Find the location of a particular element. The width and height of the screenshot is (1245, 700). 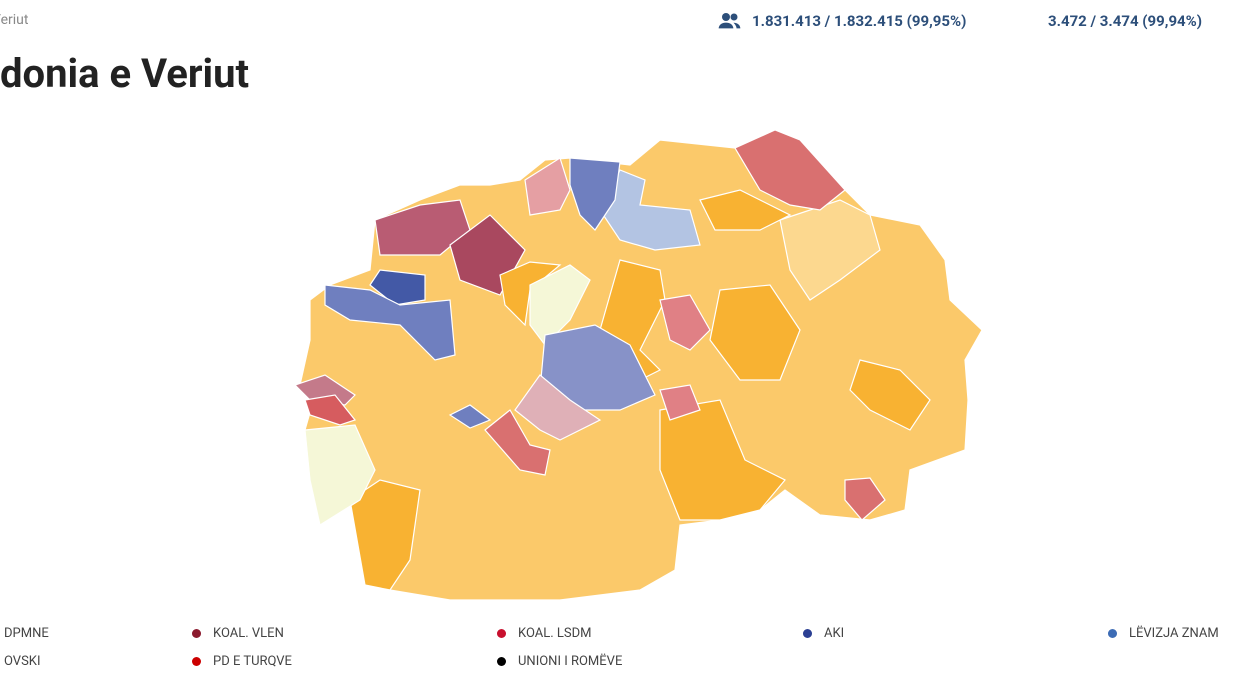

breadcrumb: Veriut is located at coordinates (14, 20).